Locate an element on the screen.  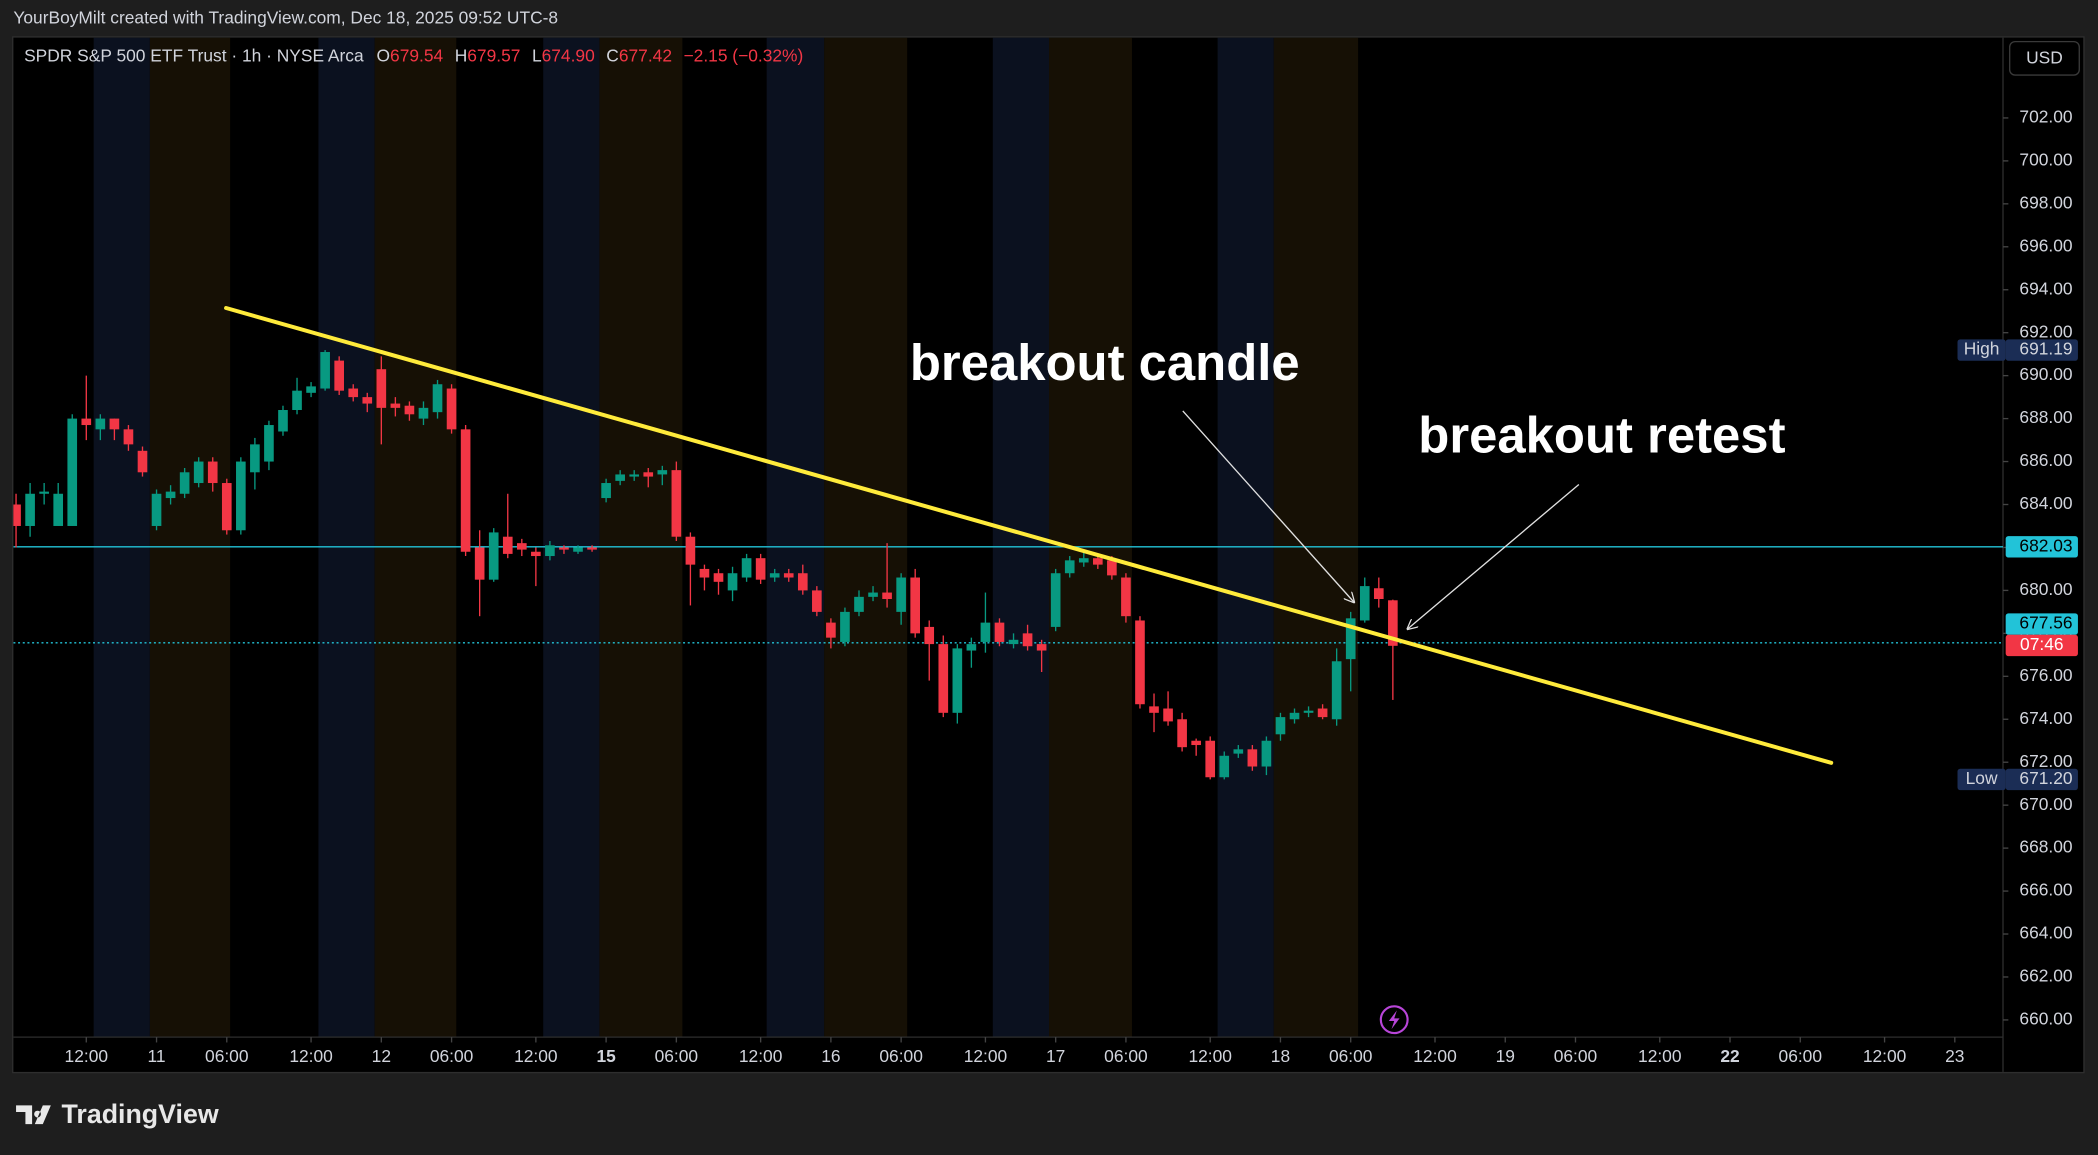
price-label-box is located at coordinates (2041, 624).